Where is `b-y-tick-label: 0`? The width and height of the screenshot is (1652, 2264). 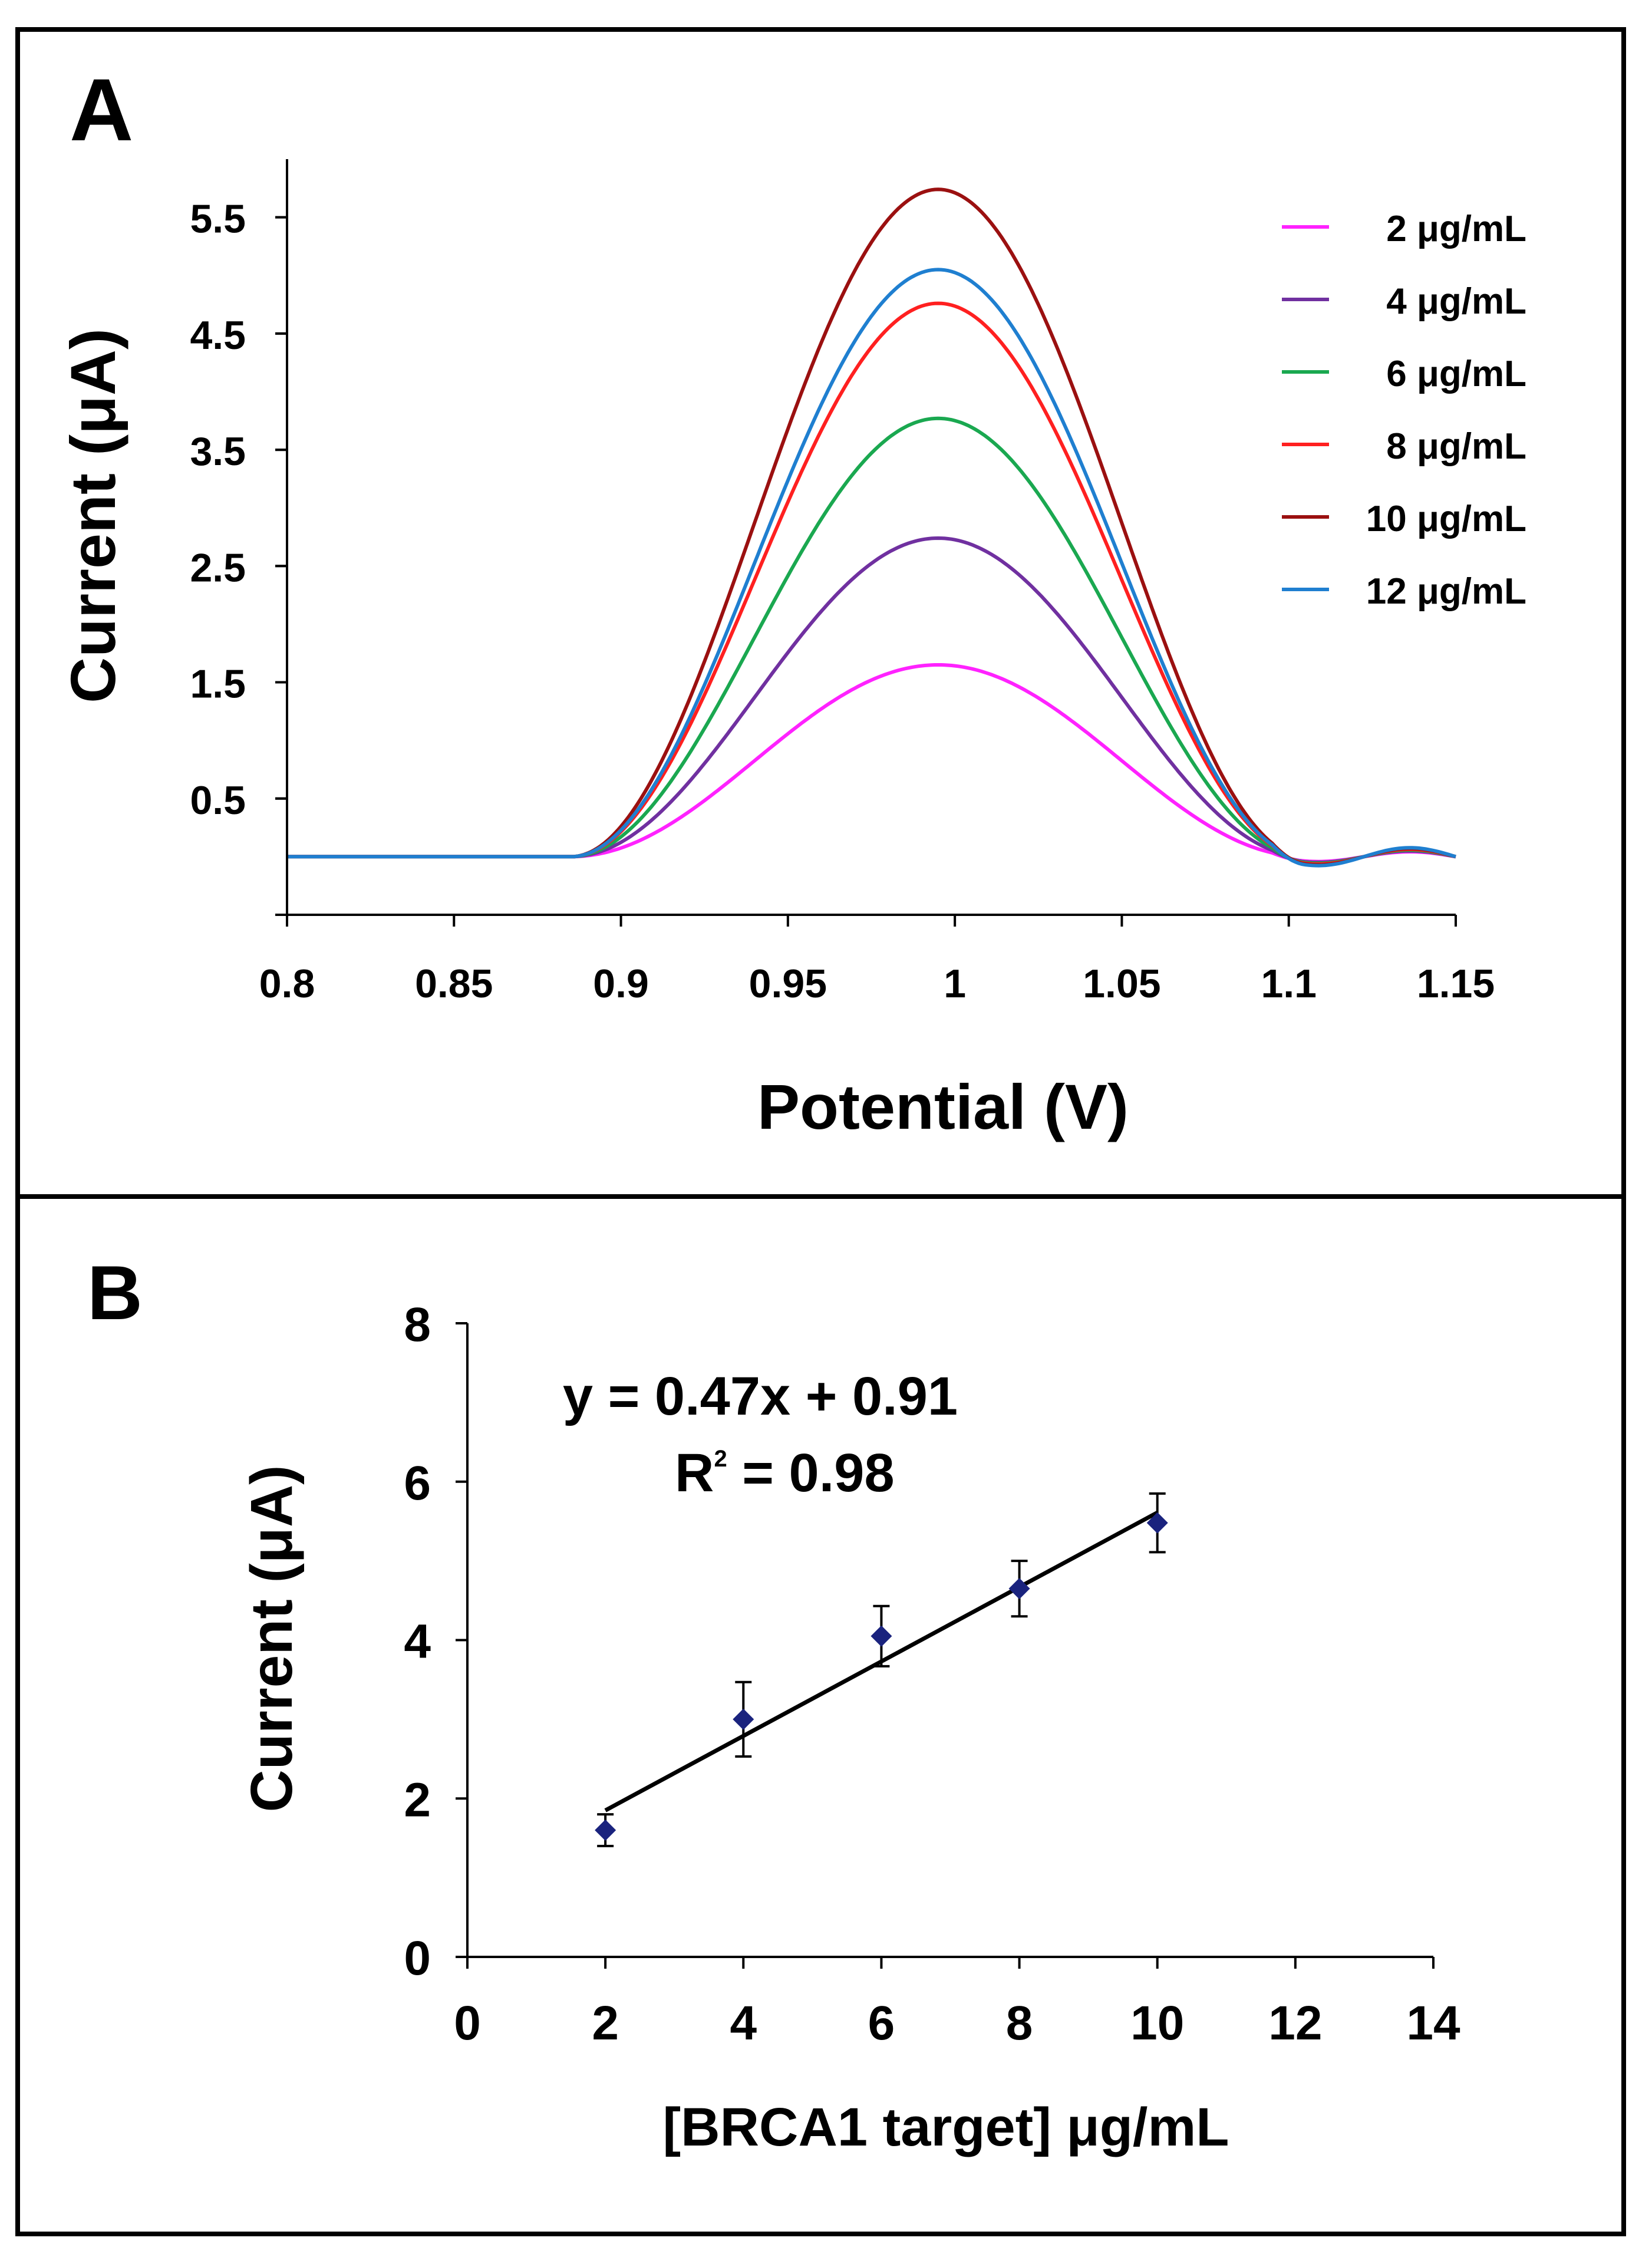 b-y-tick-label: 0 is located at coordinates (418, 1959).